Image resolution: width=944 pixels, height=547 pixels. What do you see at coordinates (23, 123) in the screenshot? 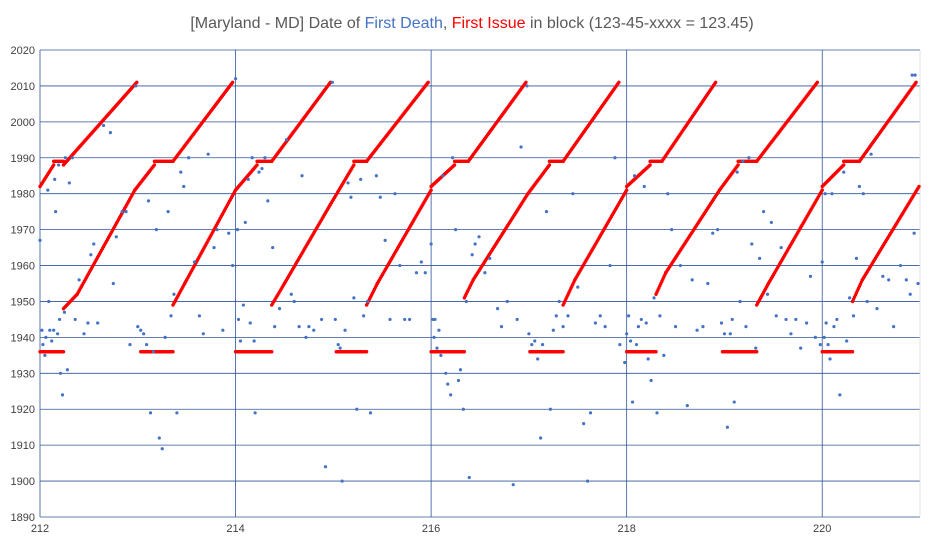
I see `y-tick-label: 2000` at bounding box center [23, 123].